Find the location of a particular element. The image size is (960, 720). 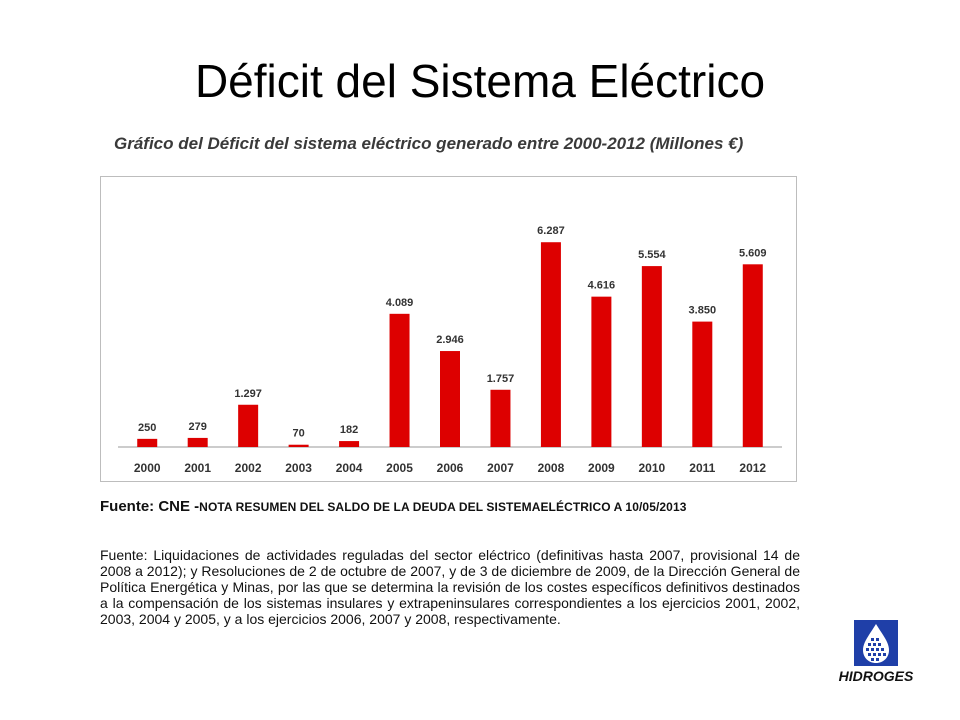

bar-2001 is located at coordinates (197, 442).